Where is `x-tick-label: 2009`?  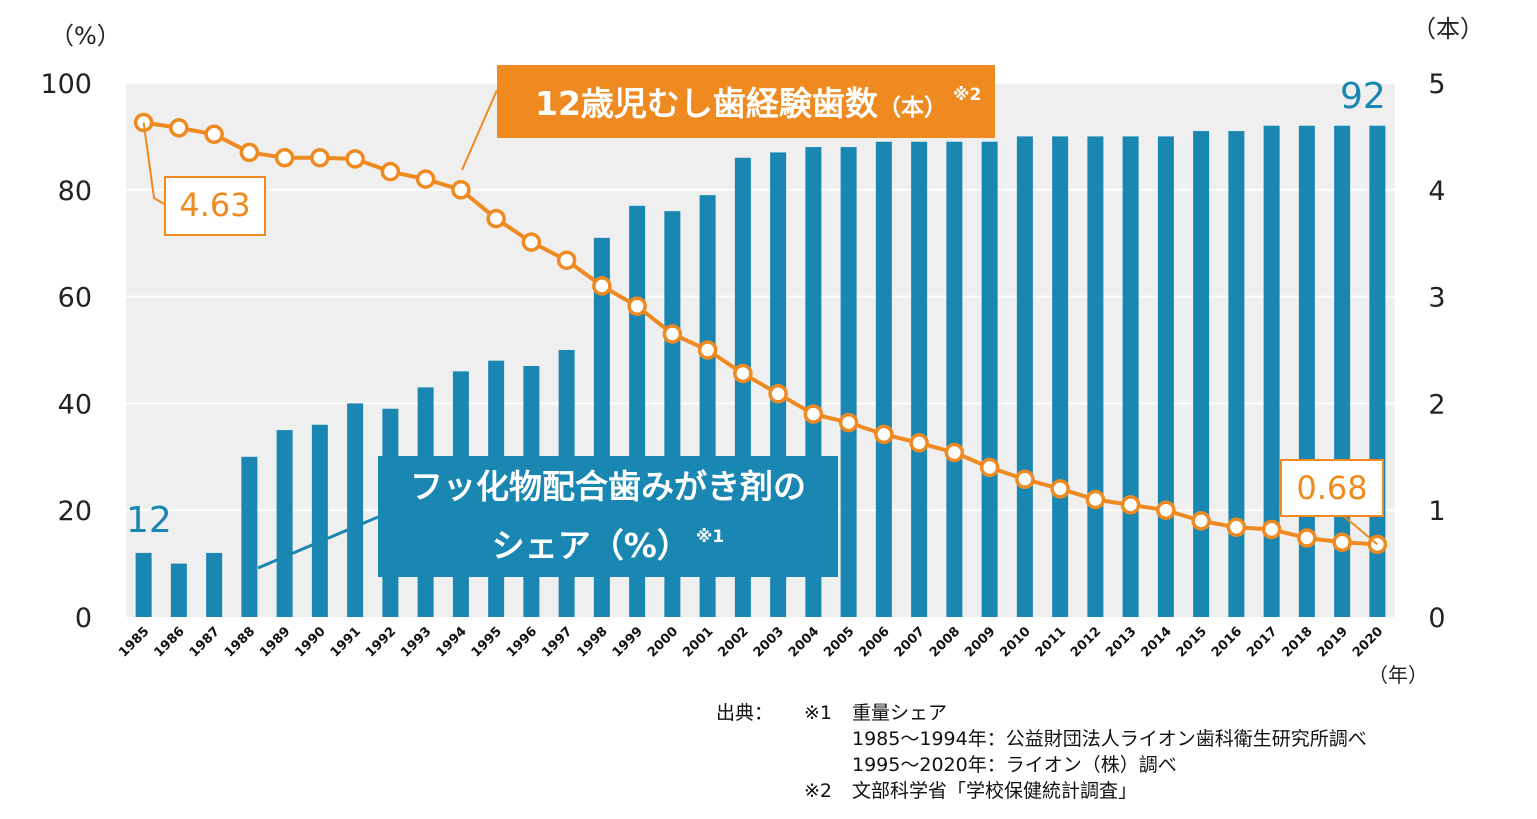
x-tick-label: 2009 is located at coordinates (980, 642).